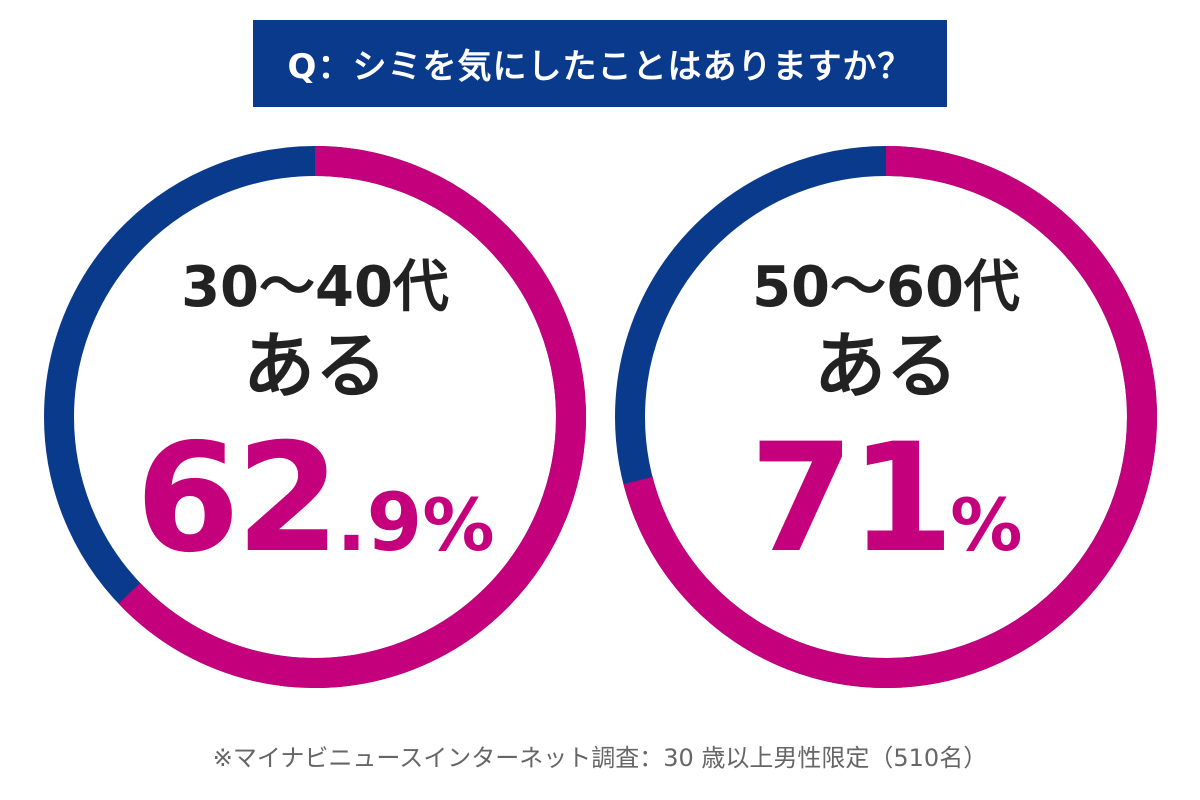 The width and height of the screenshot is (1200, 800). What do you see at coordinates (852, 499) in the screenshot?
I see `percent-main: 71` at bounding box center [852, 499].